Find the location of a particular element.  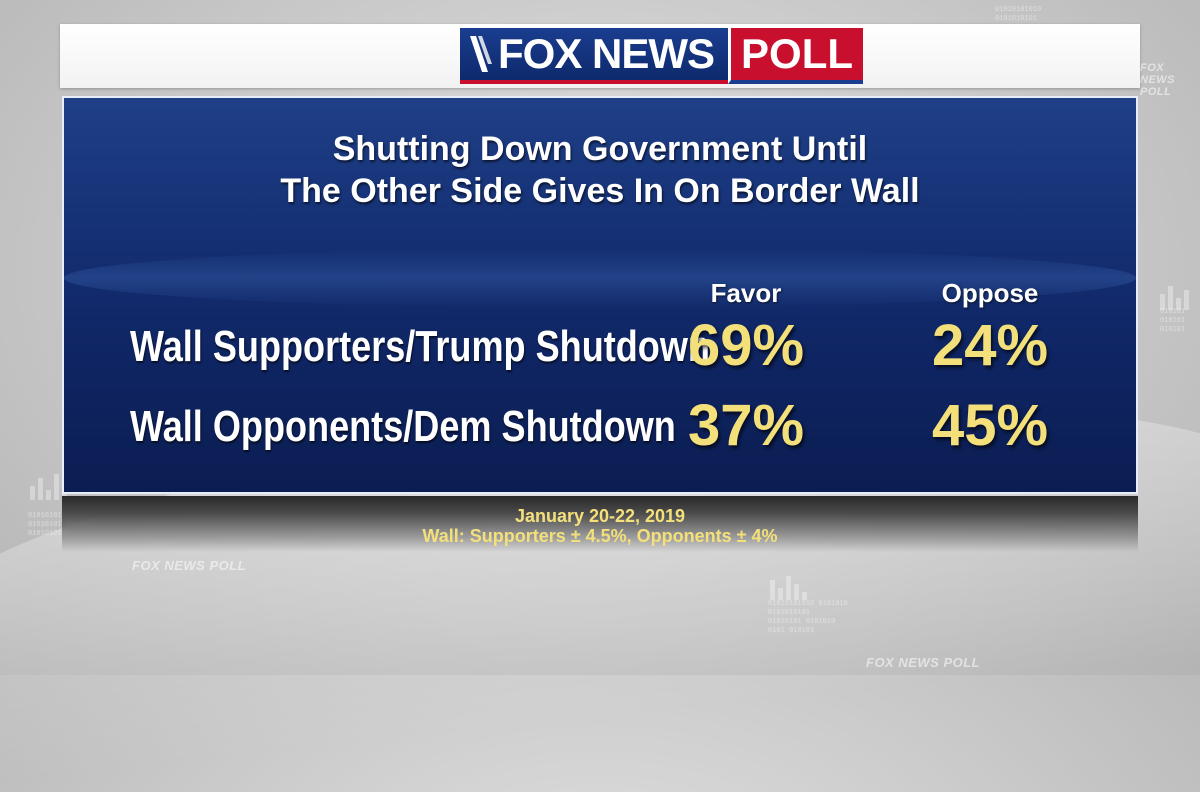

value-opponents-favor: 37% is located at coordinates (746, 425).